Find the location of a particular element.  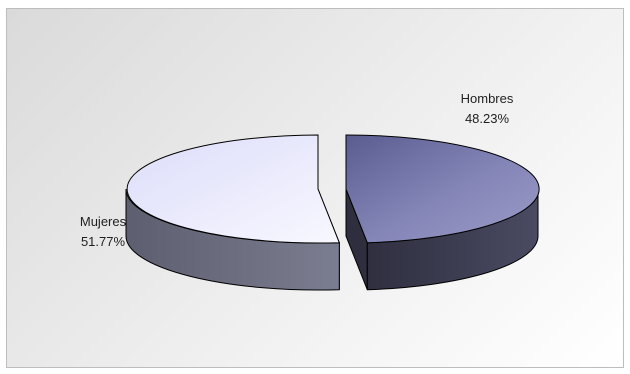

slice-mujeres is located at coordinates (233, 189).